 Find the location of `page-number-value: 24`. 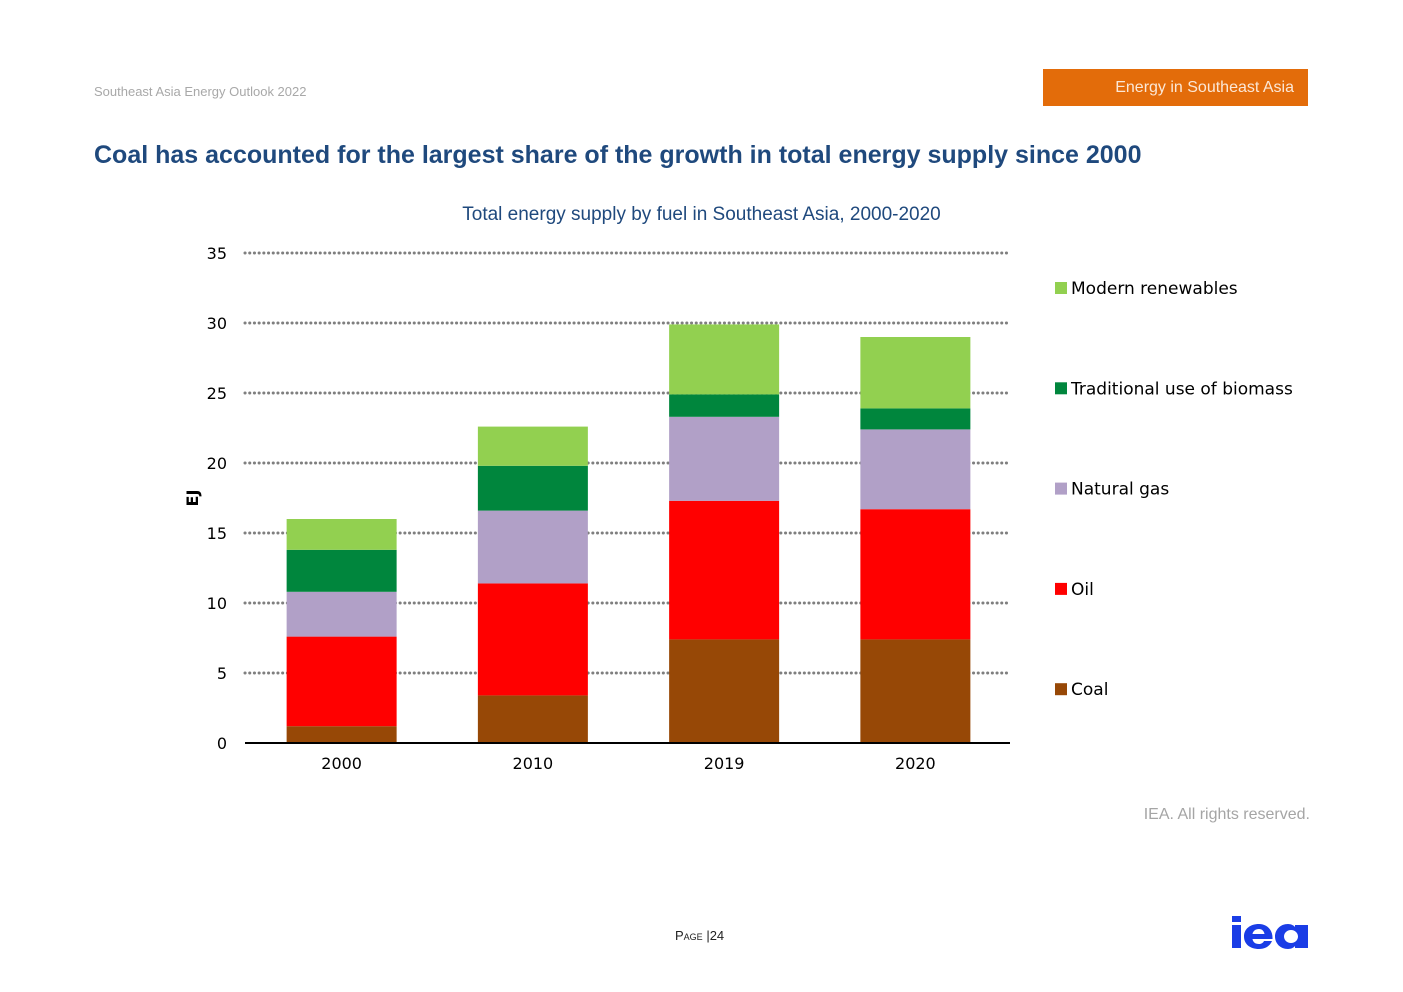

page-number-value: 24 is located at coordinates (717, 935).